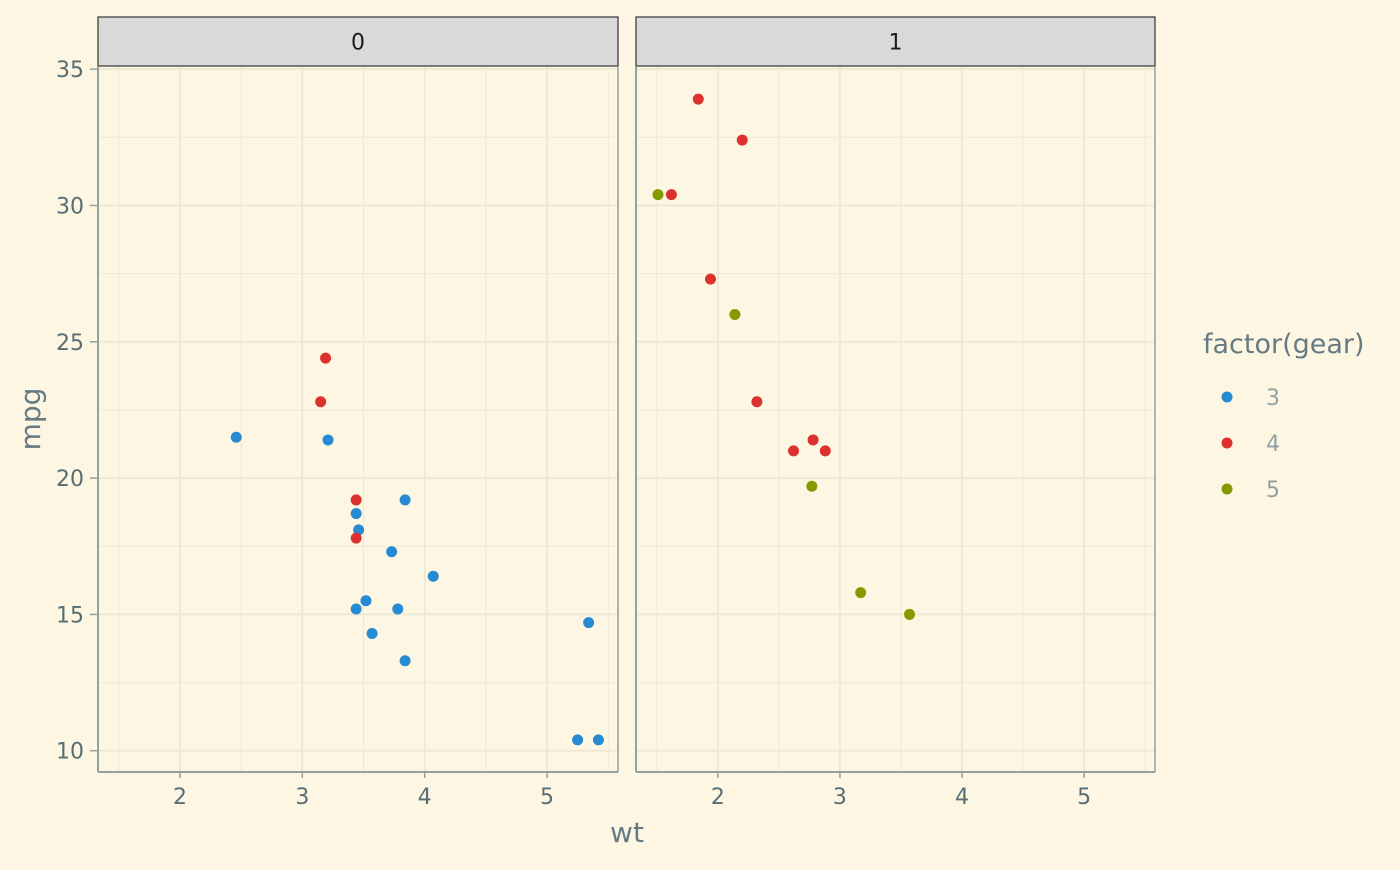  Describe the element at coordinates (70, 615) in the screenshot. I see `y-tick-label: 15` at that location.